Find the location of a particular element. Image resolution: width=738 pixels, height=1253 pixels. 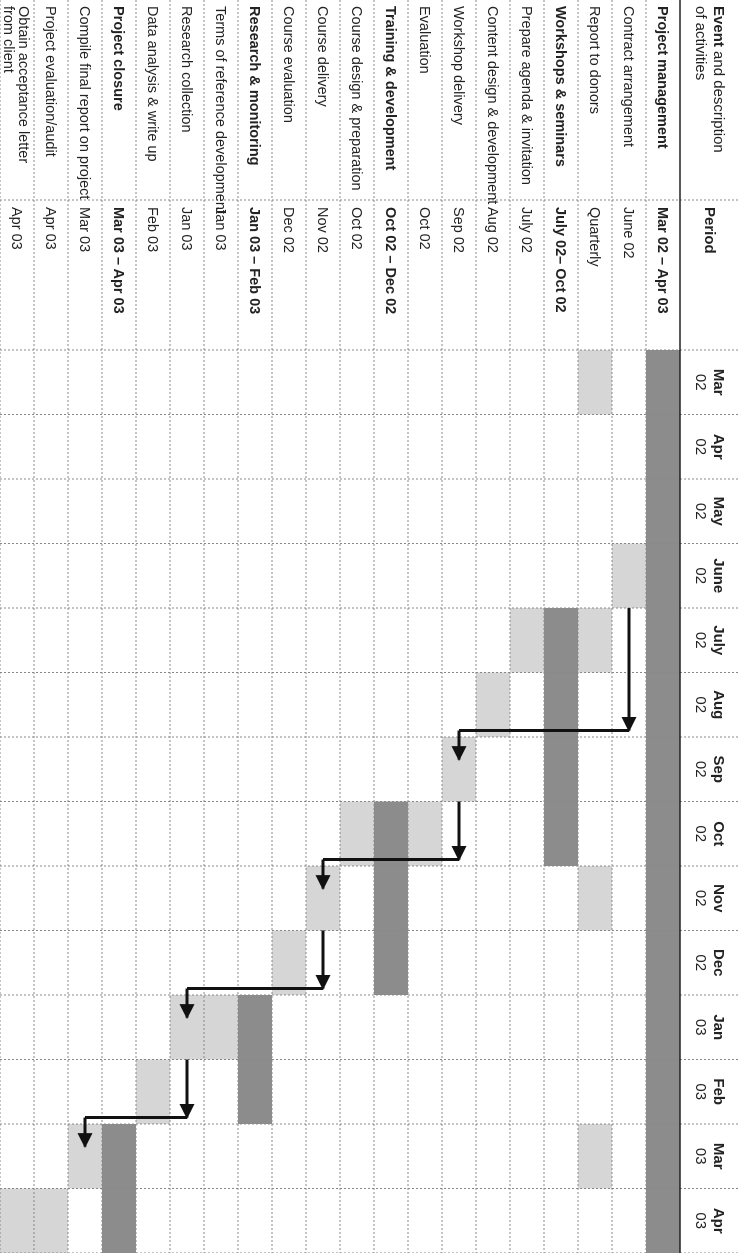

activity-label: Workshops & seminars is located at coordinates (560, 86).